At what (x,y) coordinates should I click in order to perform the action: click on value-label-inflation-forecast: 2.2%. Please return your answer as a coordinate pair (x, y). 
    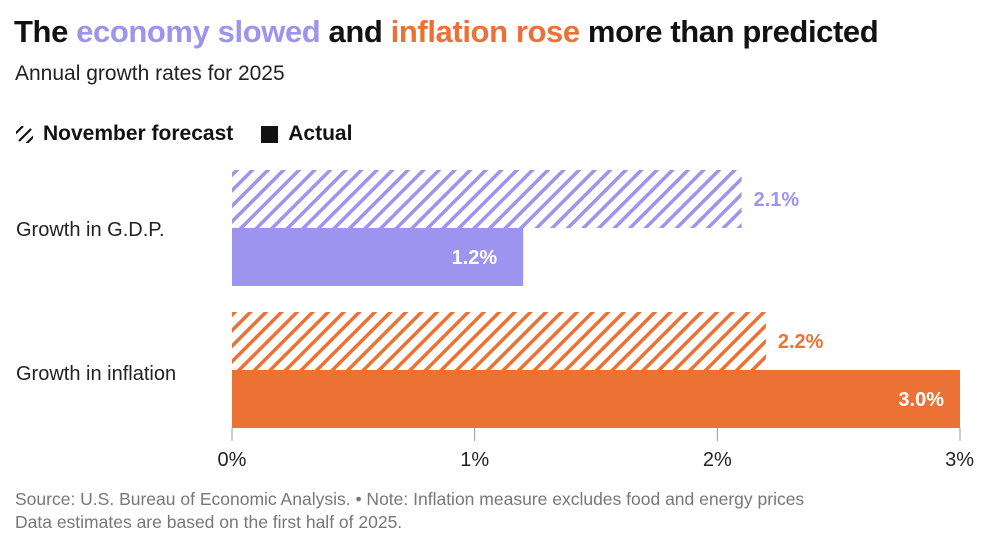
    Looking at the image, I should click on (801, 342).